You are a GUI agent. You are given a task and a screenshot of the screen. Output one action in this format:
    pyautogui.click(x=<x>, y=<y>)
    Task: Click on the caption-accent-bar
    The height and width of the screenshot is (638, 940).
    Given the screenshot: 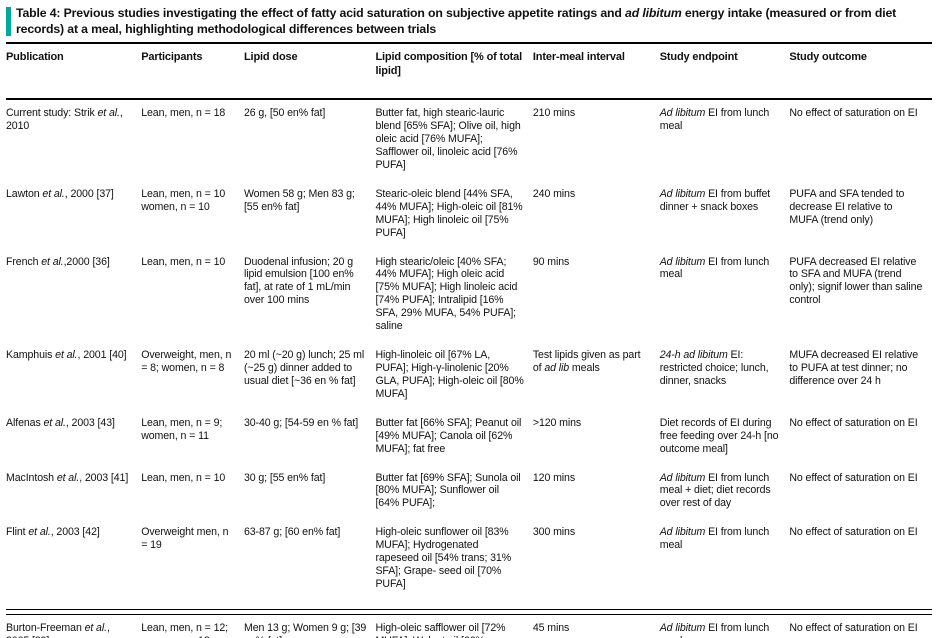 What is the action you would take?
    pyautogui.click(x=8, y=21)
    